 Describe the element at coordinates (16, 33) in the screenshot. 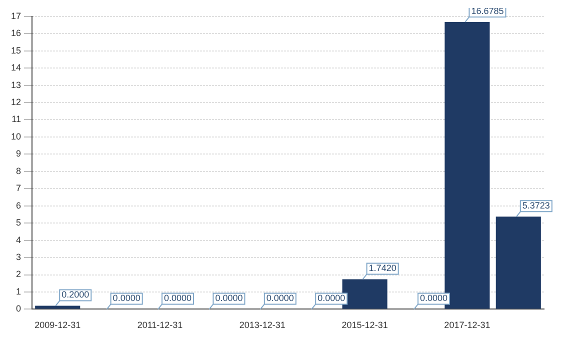

I see `y-tick-label: 16` at that location.